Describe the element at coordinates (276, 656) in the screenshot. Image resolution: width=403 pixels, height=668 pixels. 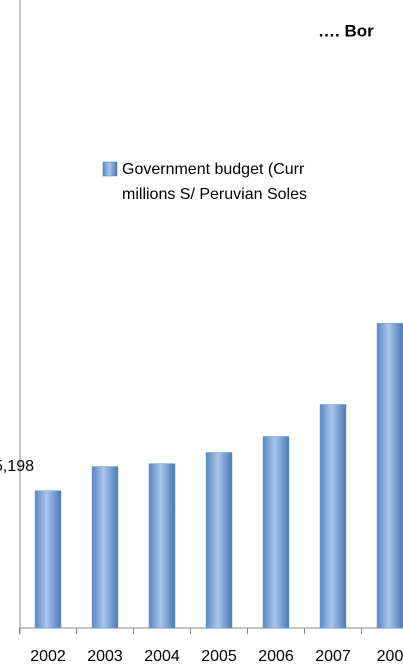
I see `x-tick-label: 2006` at that location.